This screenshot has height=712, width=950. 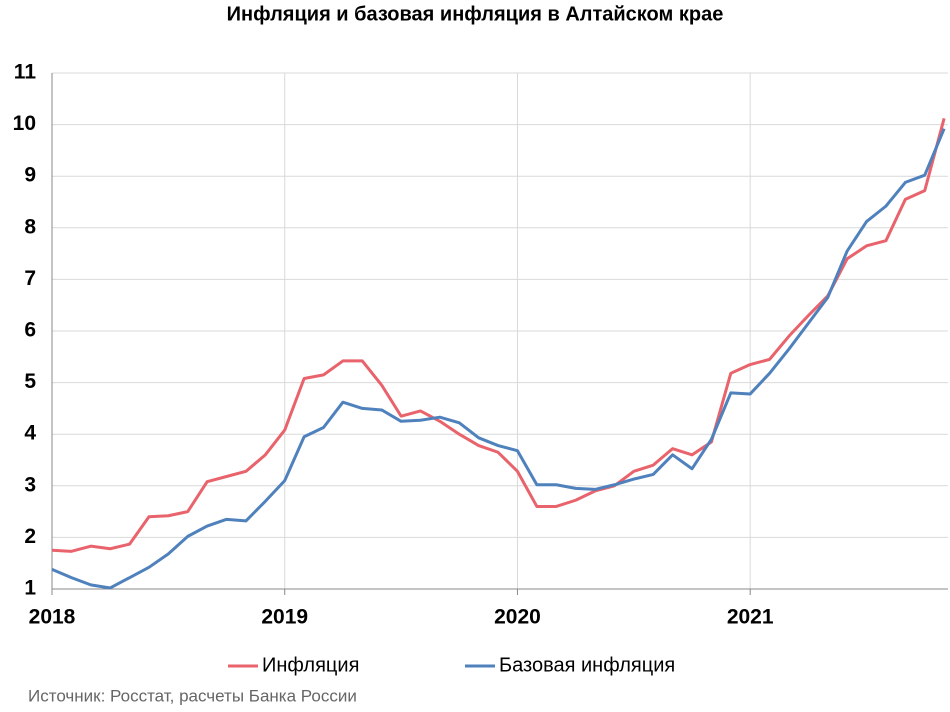 What do you see at coordinates (284, 617) in the screenshot?
I see `x-tick-label: 2019` at bounding box center [284, 617].